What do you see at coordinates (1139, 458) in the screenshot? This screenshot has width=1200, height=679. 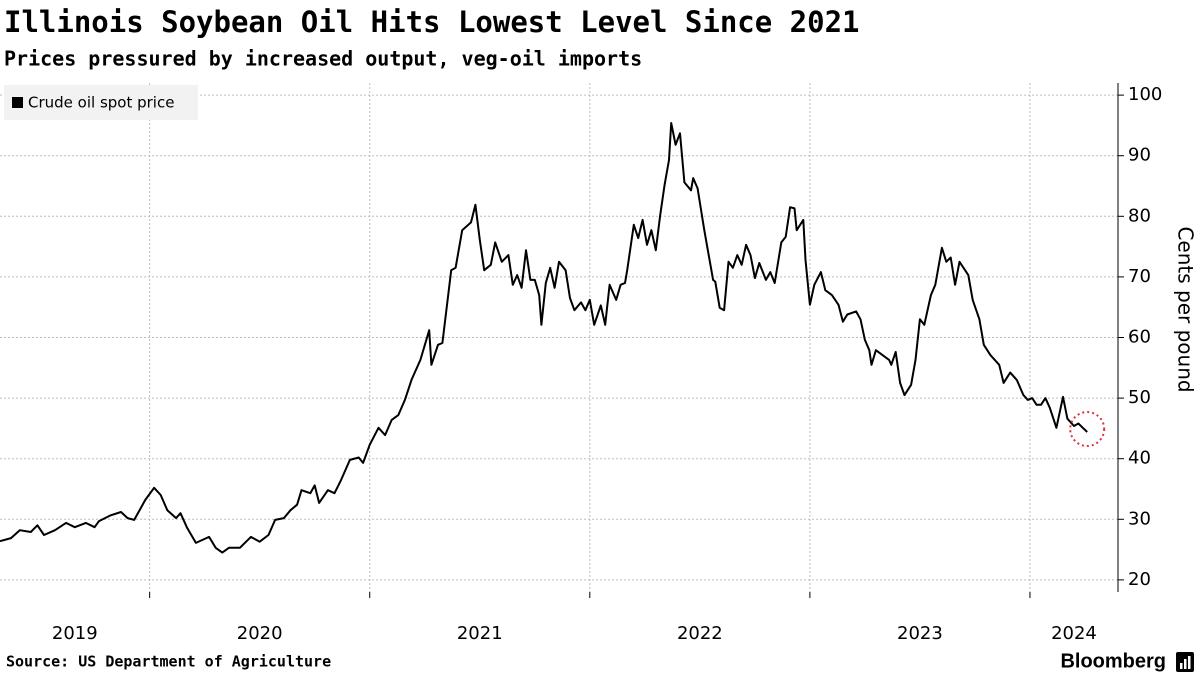 I see `y-tick-label: 40` at bounding box center [1139, 458].